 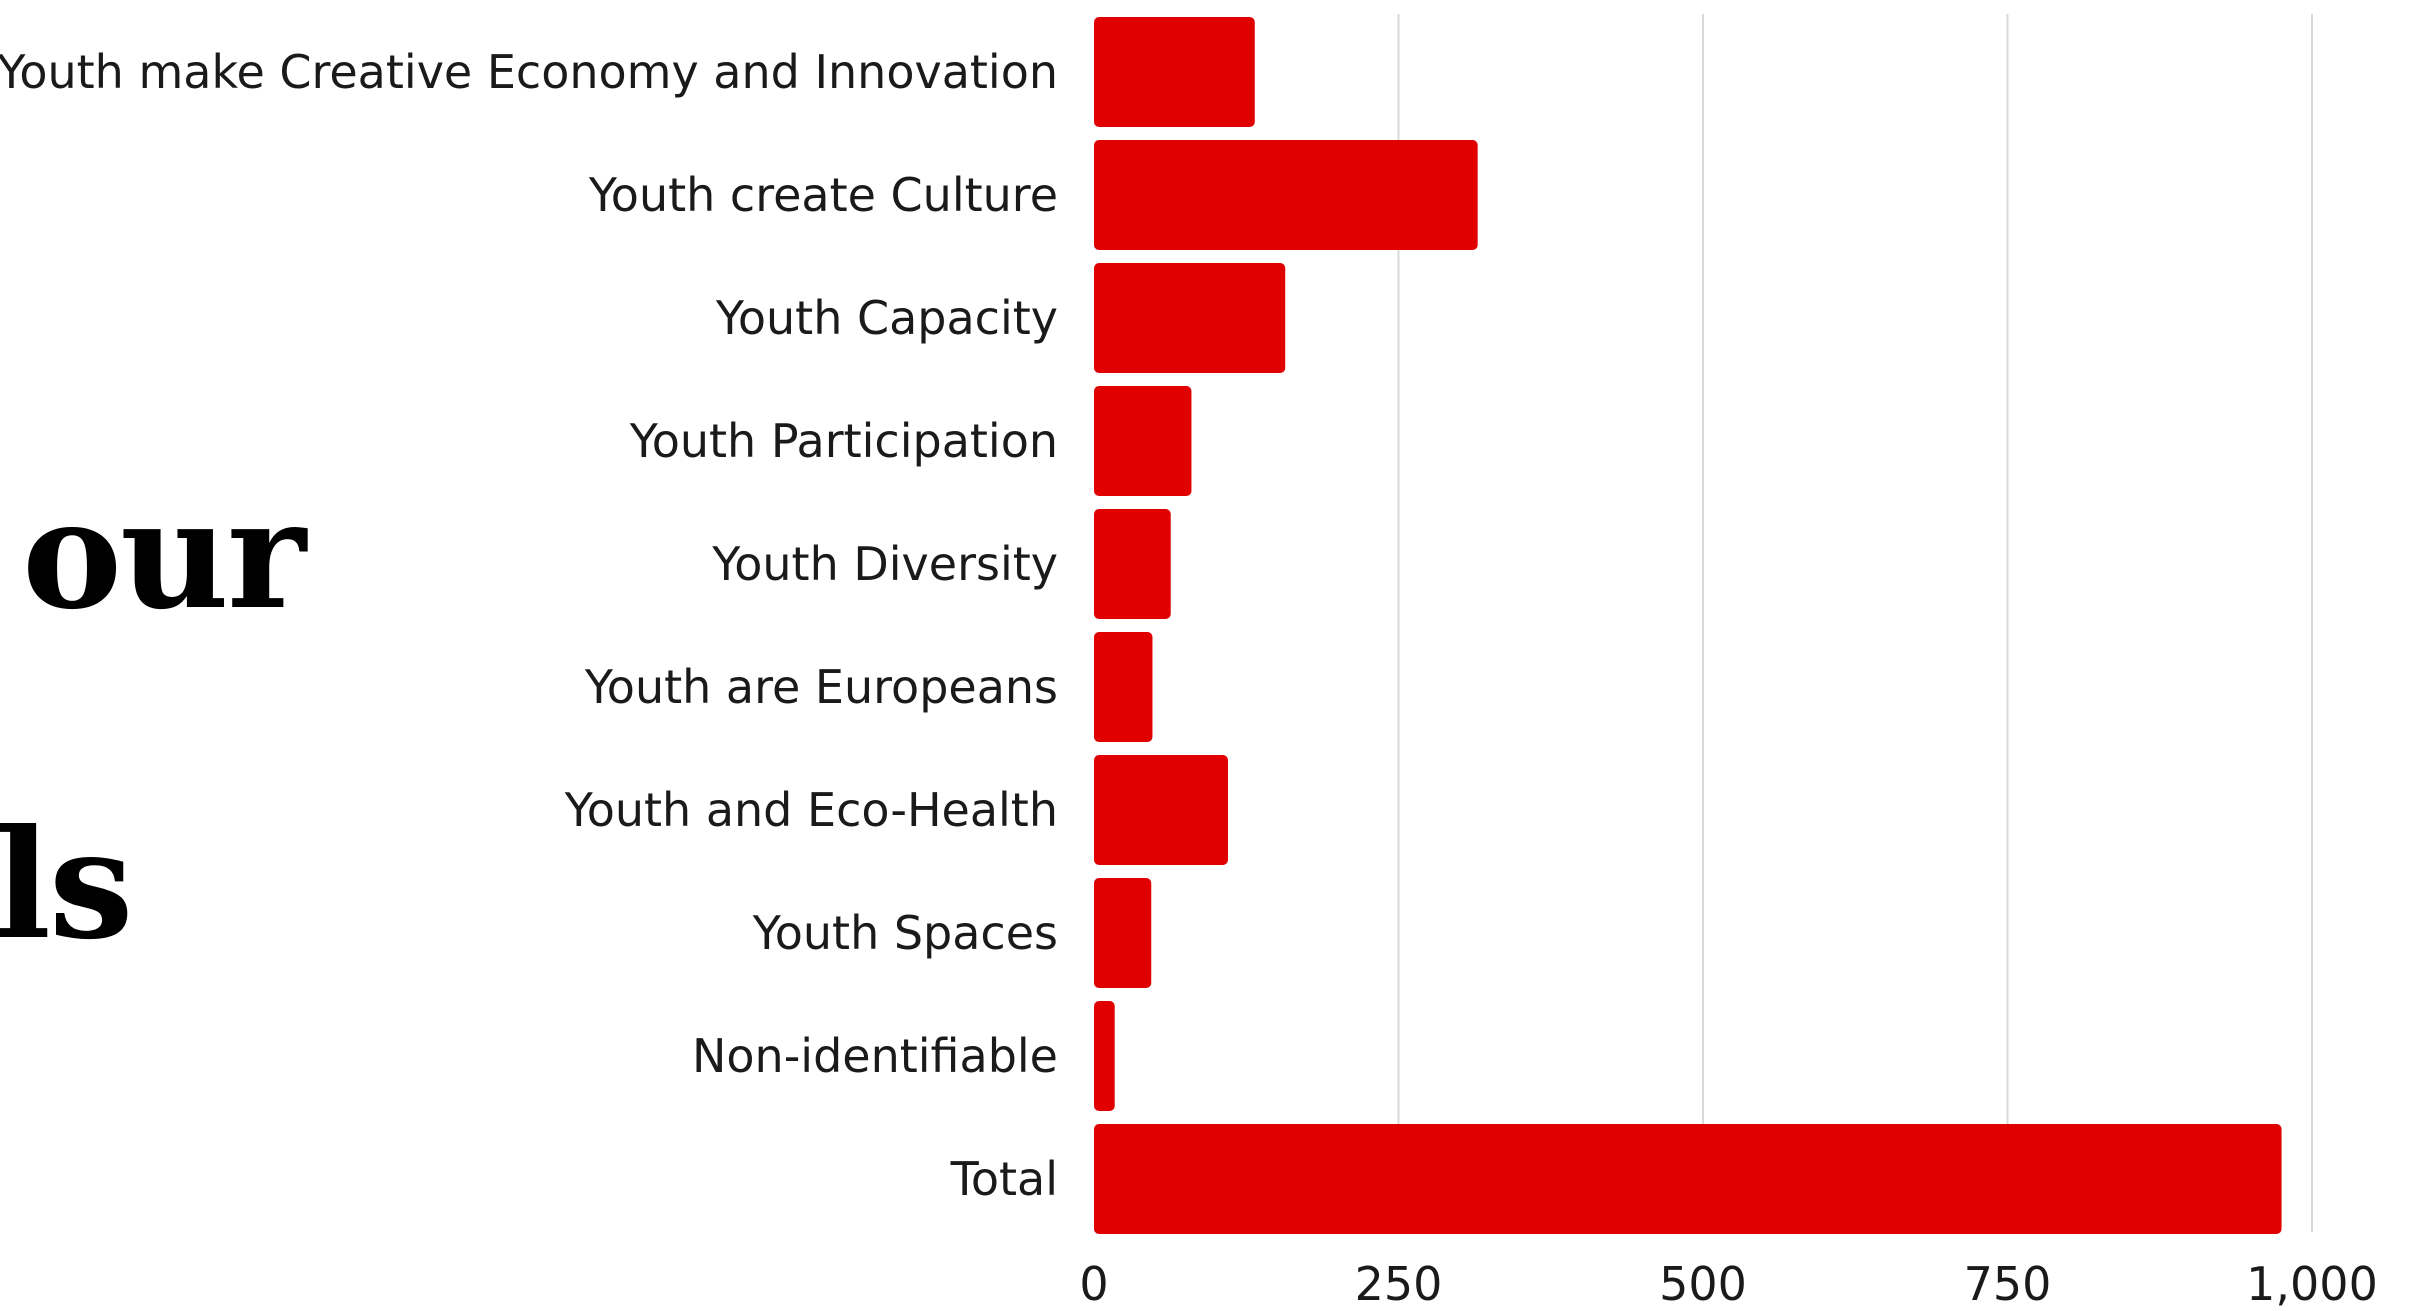 I want to click on category-label-2: Youth Capacity, so click(x=886, y=318).